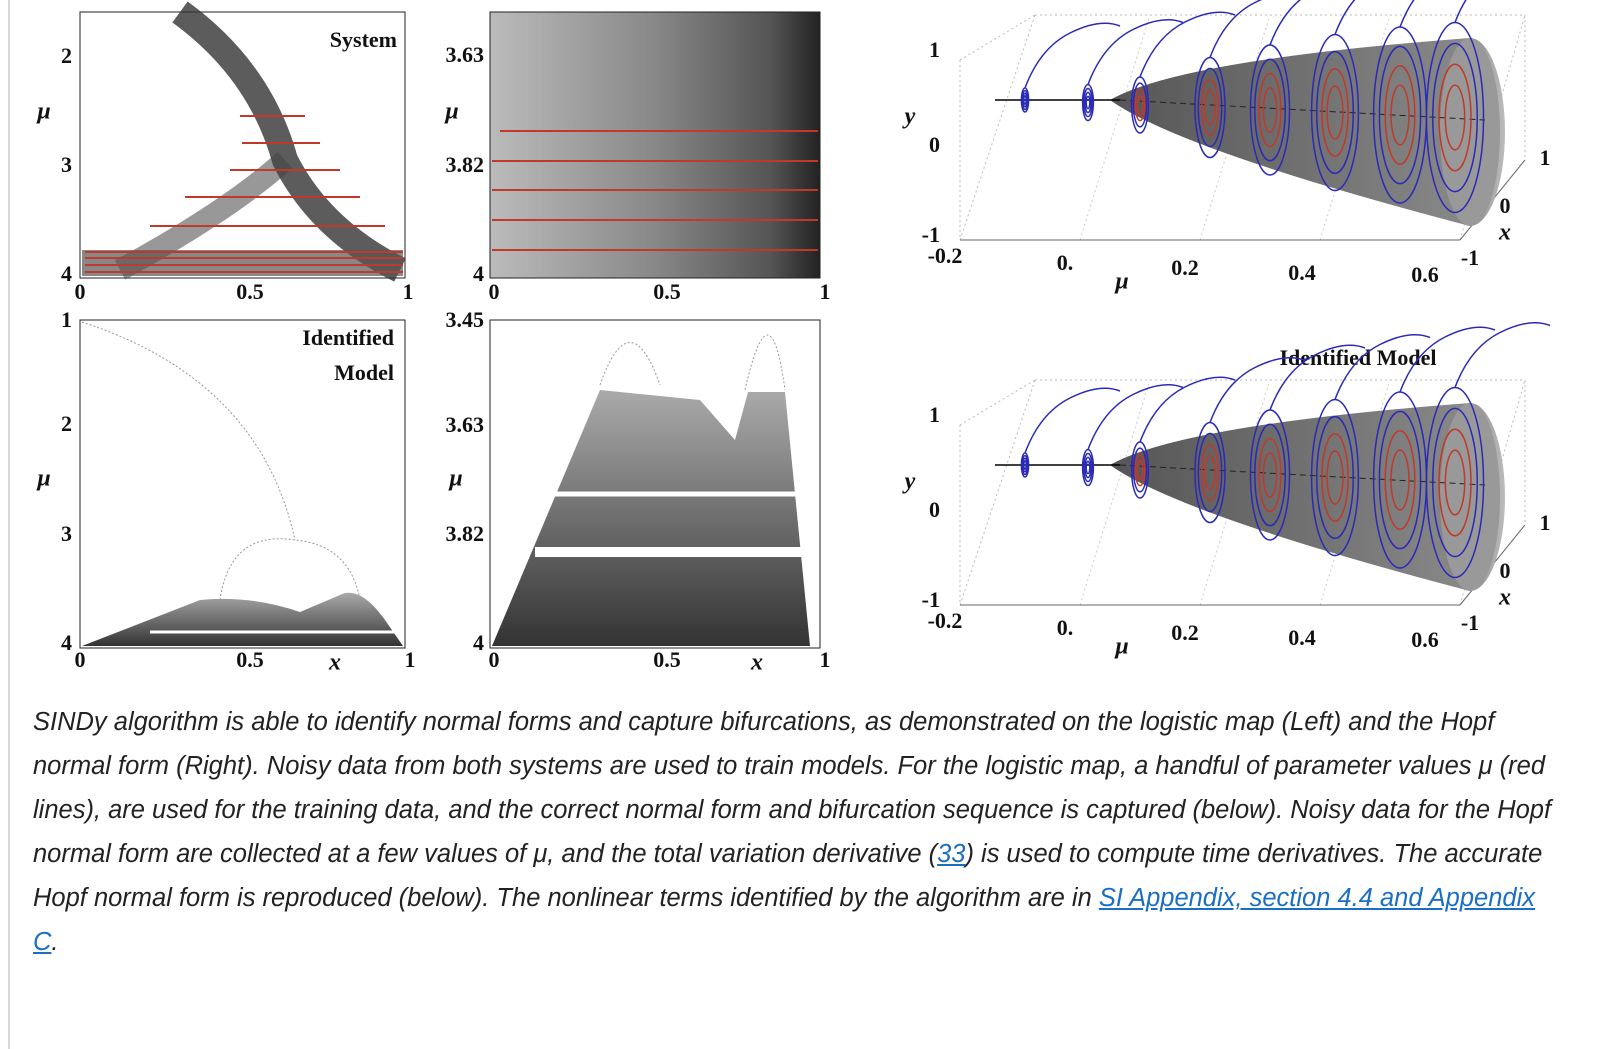  Describe the element at coordinates (1302, 475) in the screenshot. I see `center-line` at that location.